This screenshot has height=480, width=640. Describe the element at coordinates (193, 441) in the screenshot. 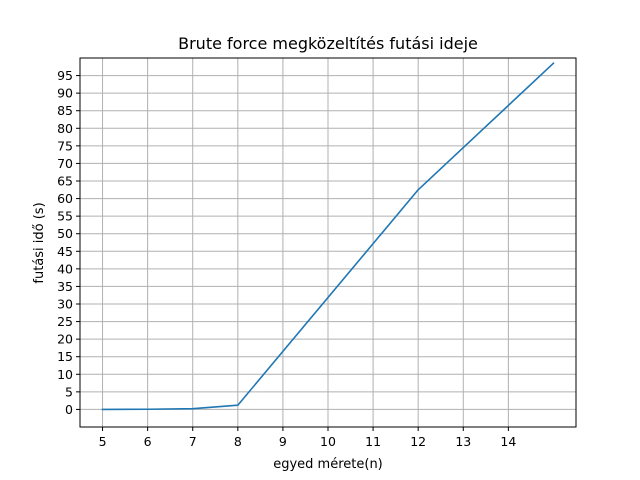

I see `x-tick-label: 7` at that location.